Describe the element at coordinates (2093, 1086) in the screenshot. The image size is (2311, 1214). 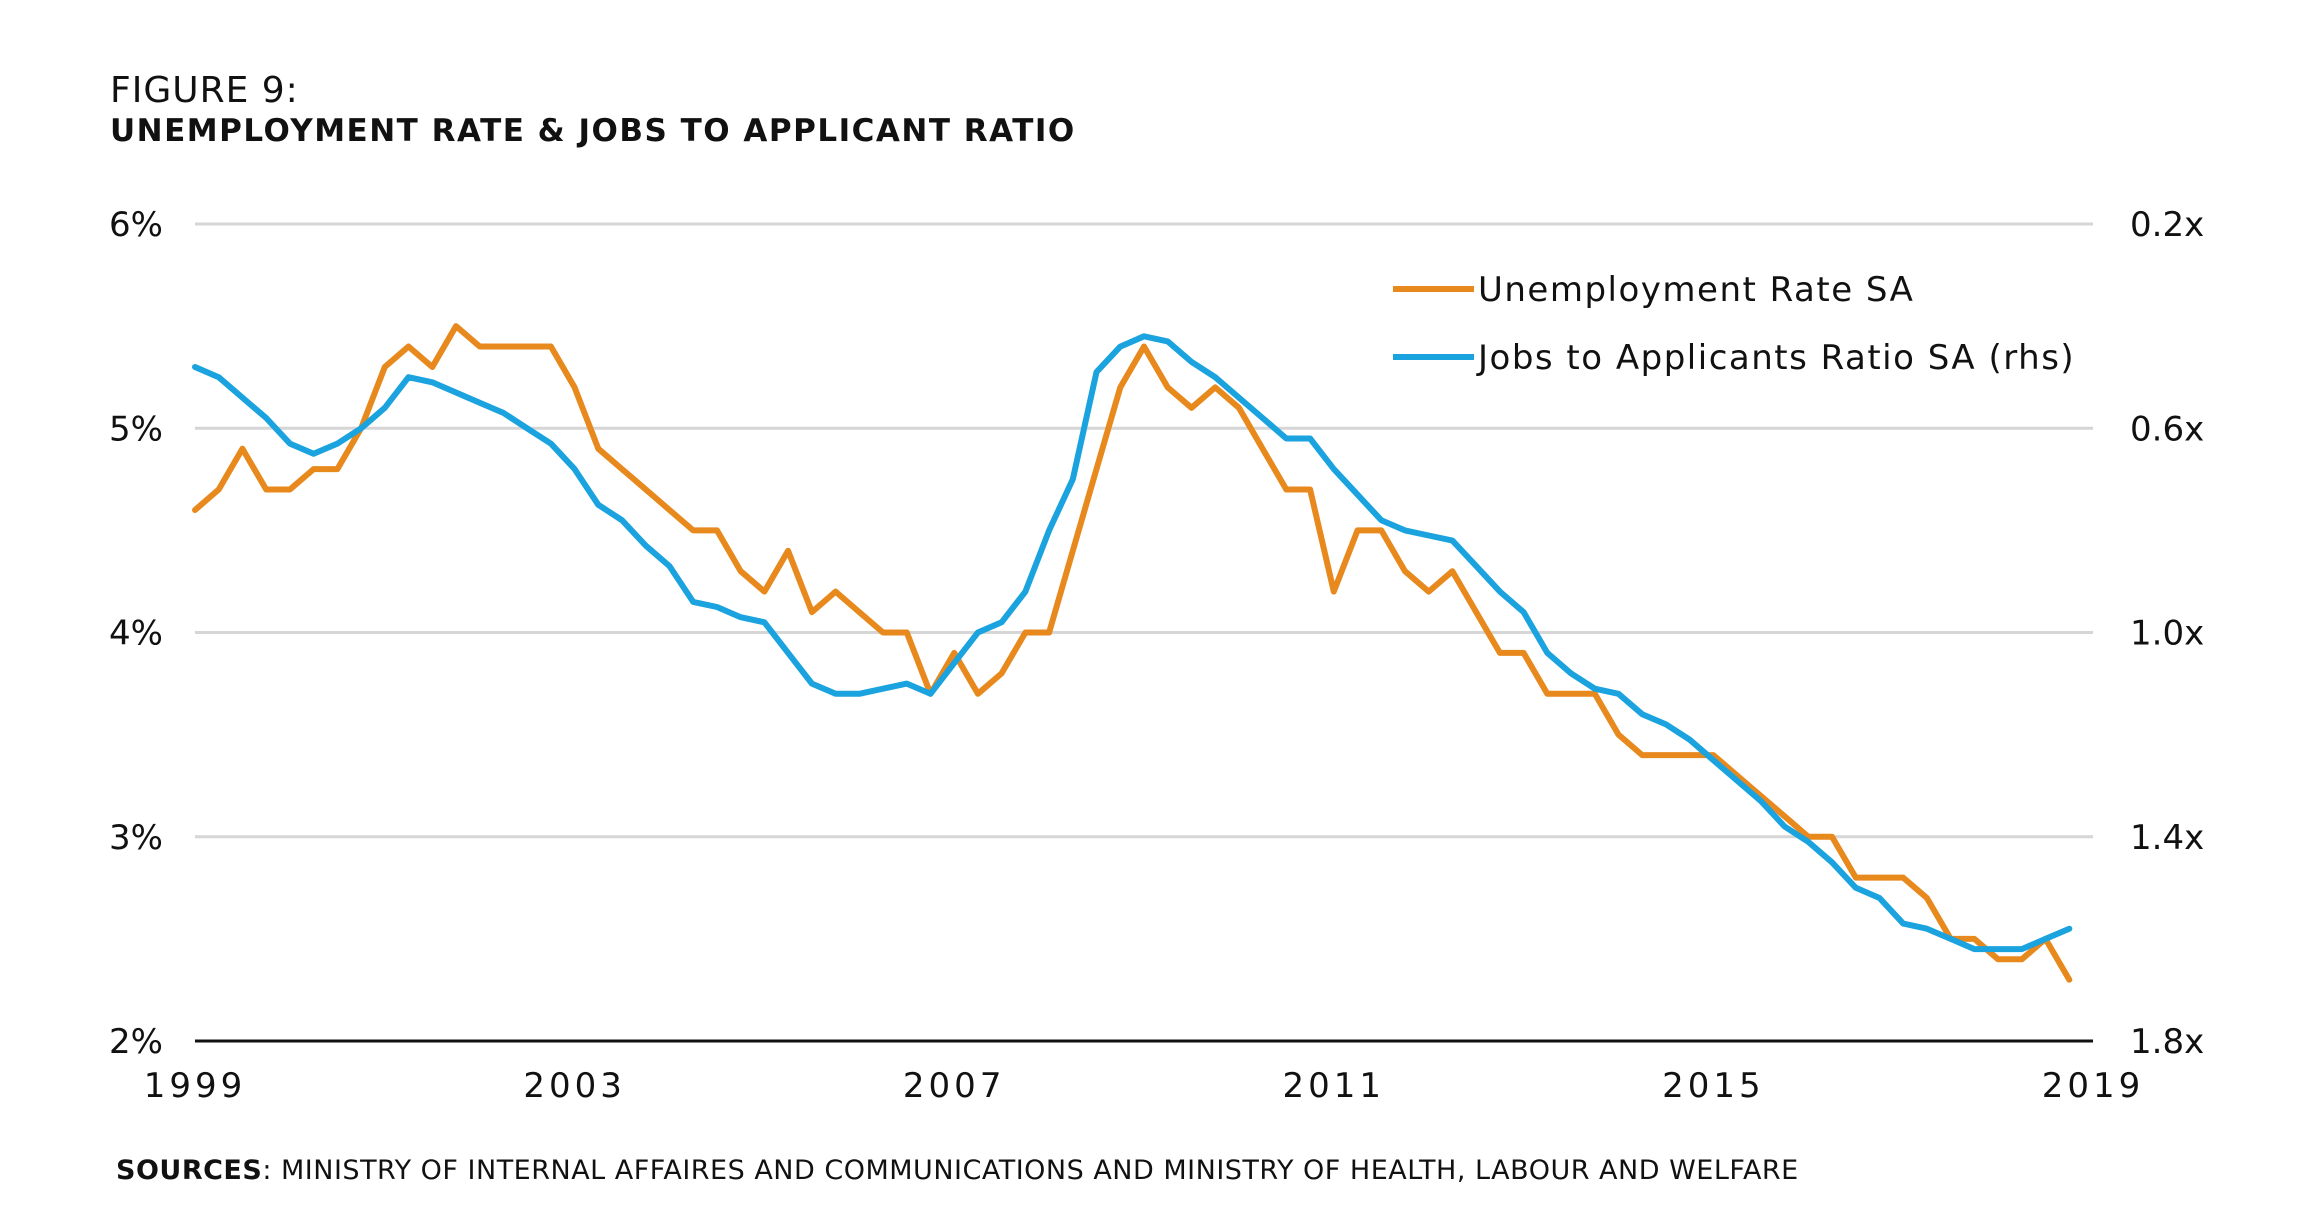
I see `x-tick-label: 2019` at that location.